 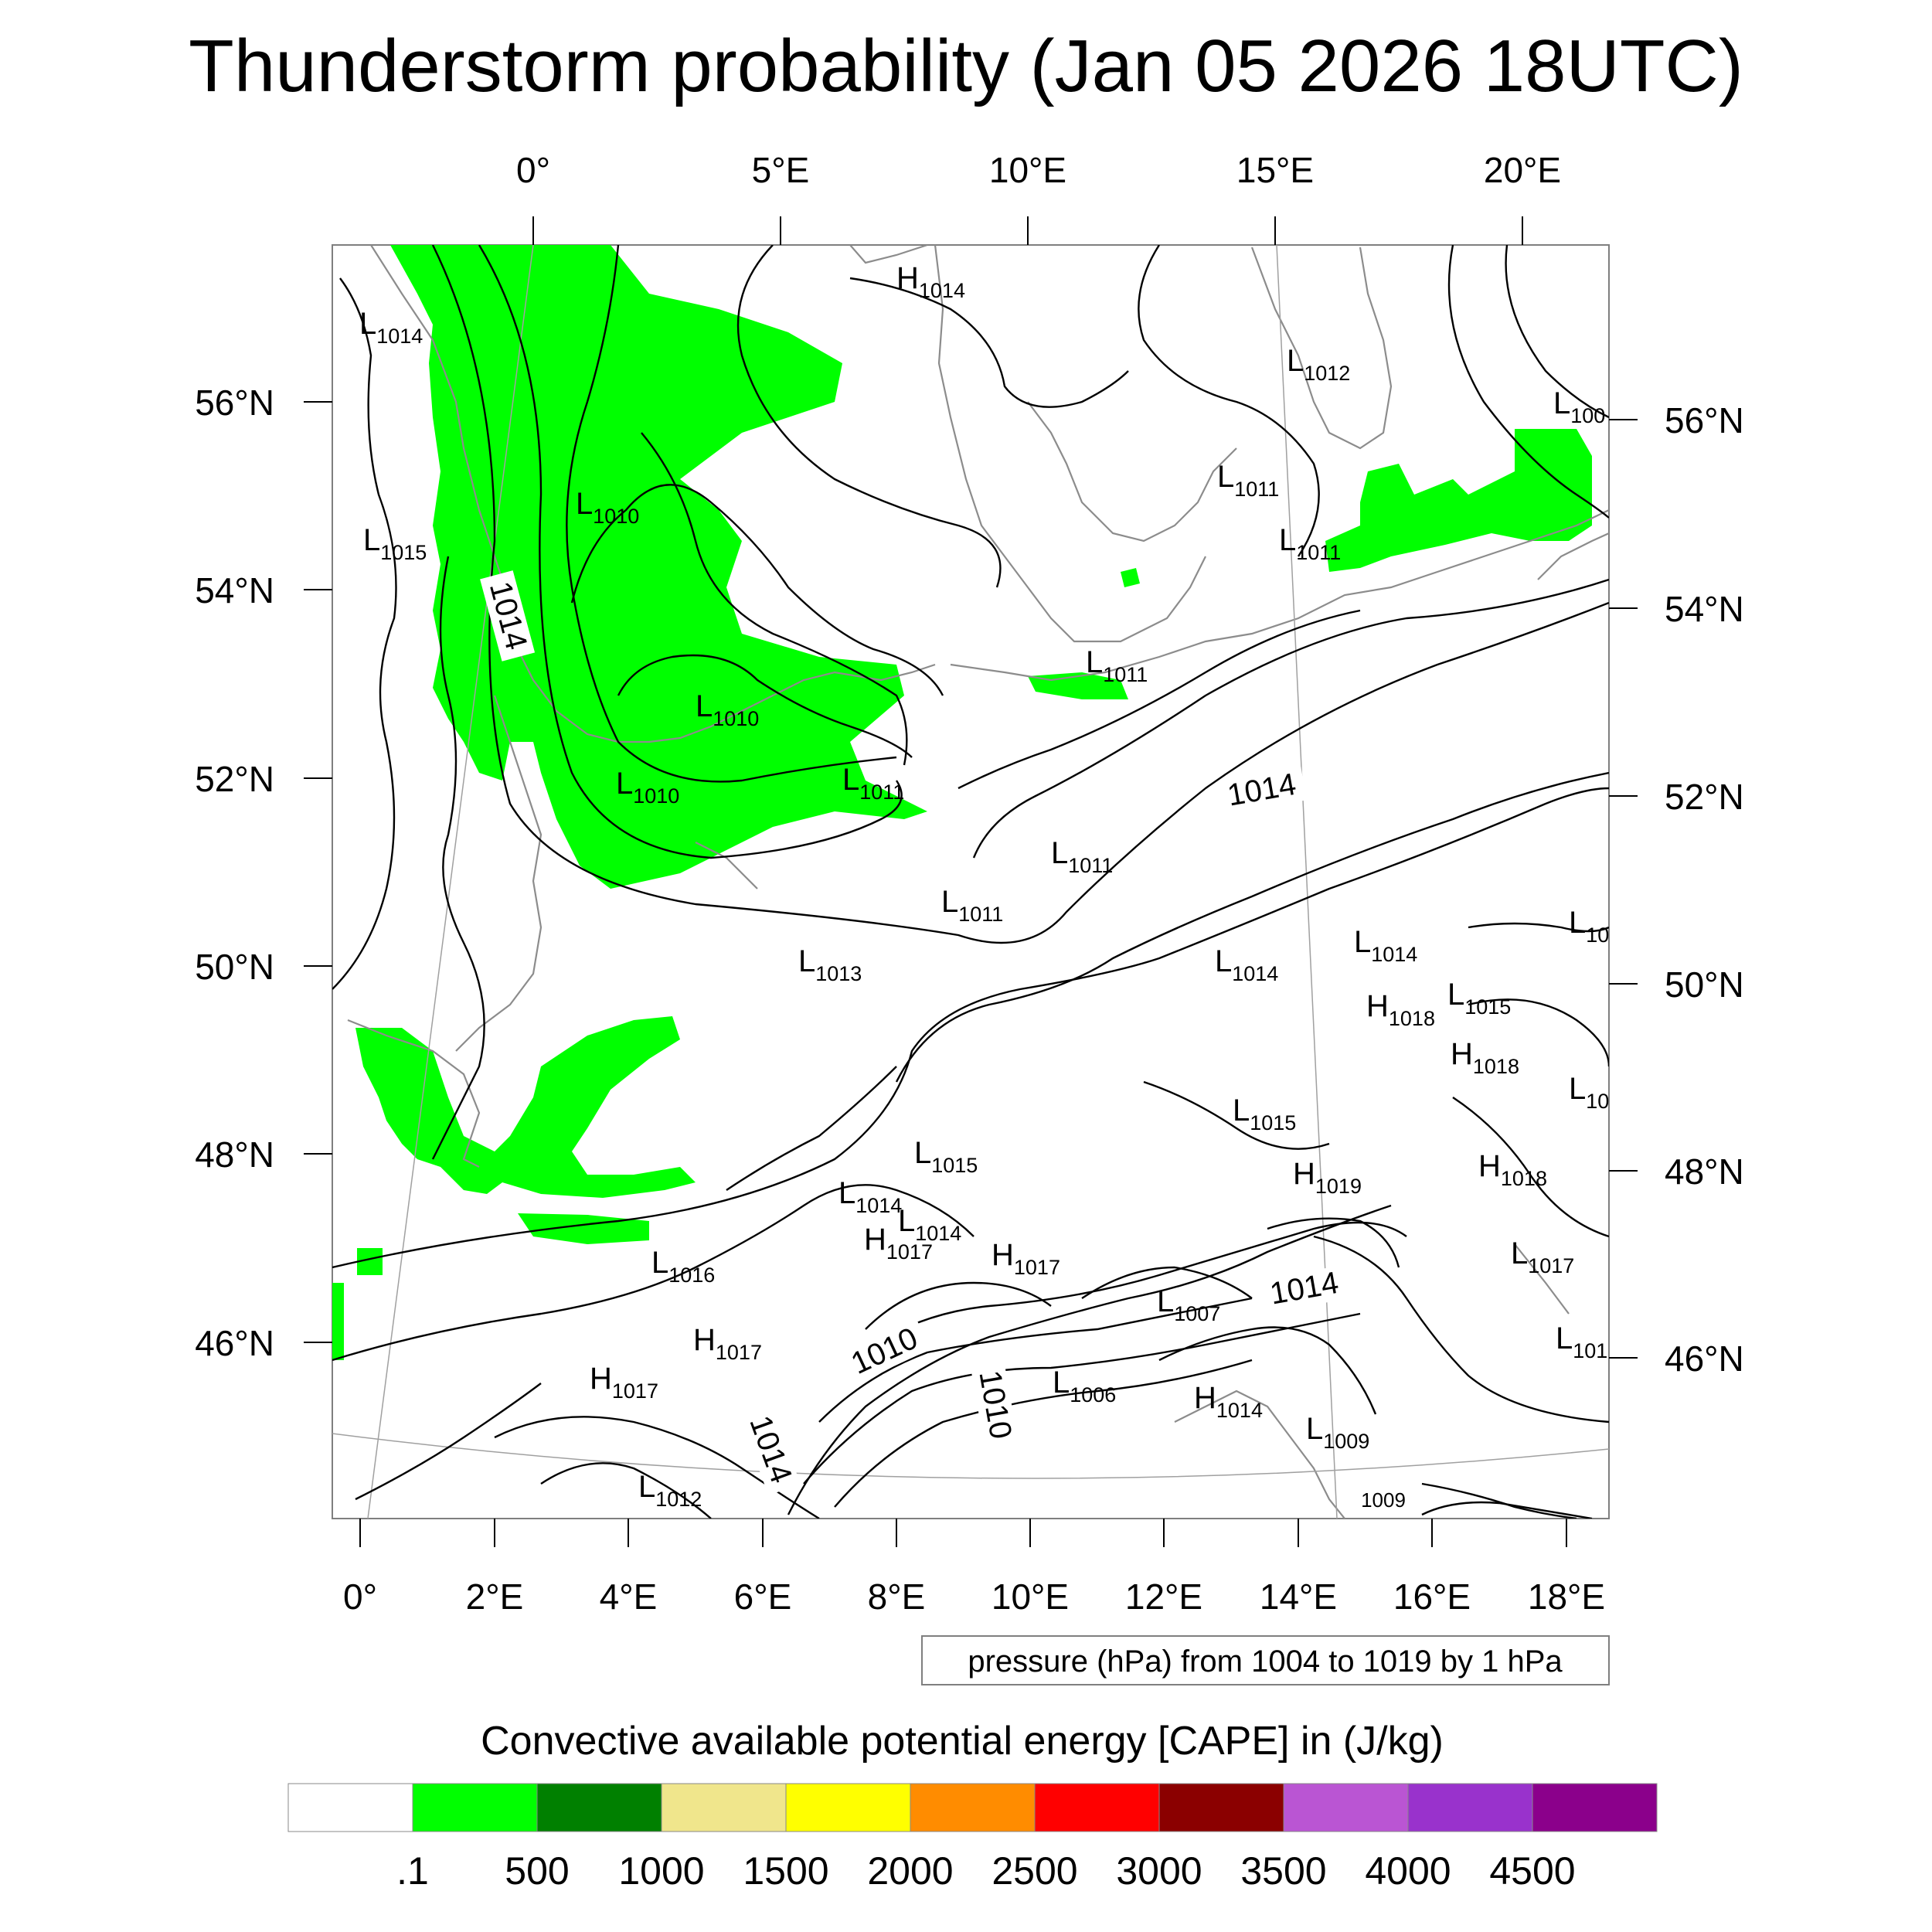 What do you see at coordinates (525, 1107) in the screenshot?
I see `cape-area-france-north` at bounding box center [525, 1107].